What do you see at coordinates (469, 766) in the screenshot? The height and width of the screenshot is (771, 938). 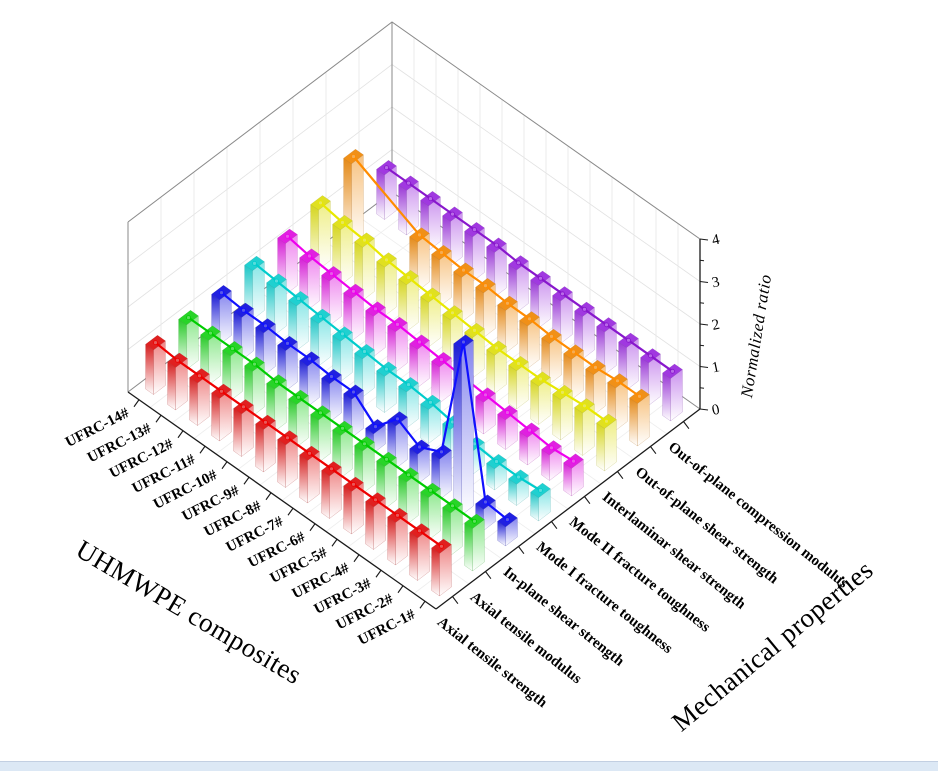 I see `window-edge-strip` at bounding box center [469, 766].